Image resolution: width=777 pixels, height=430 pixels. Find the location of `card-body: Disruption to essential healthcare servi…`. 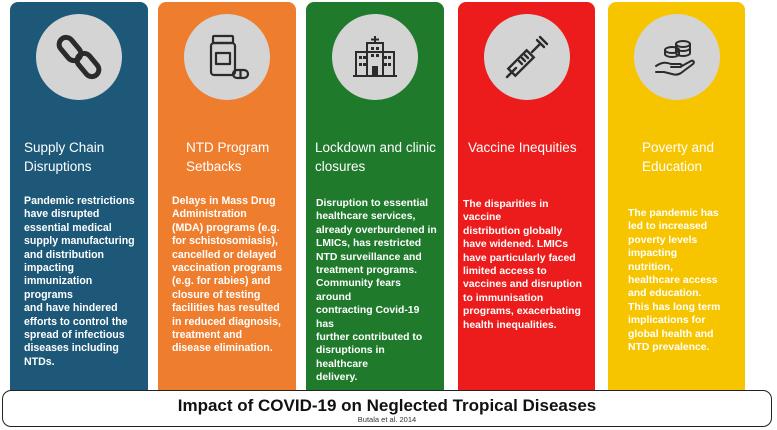

card-body: Disruption to essential healthcare servi… is located at coordinates (376, 291).